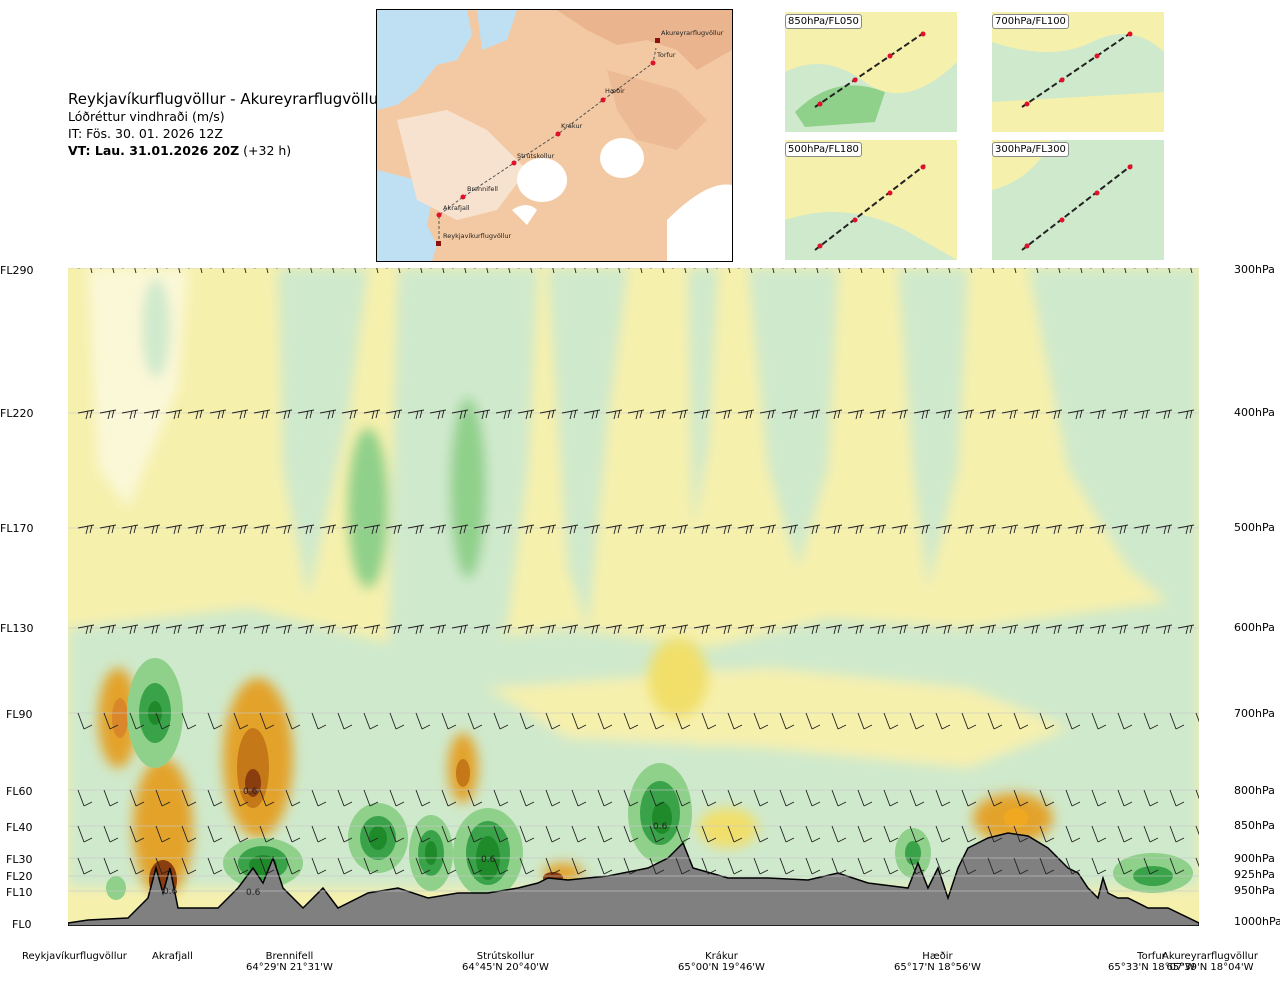 Image resolution: width=1280 pixels, height=981 pixels. What do you see at coordinates (505, 956) in the screenshot?
I see `location-name: Strútskollur` at bounding box center [505, 956].